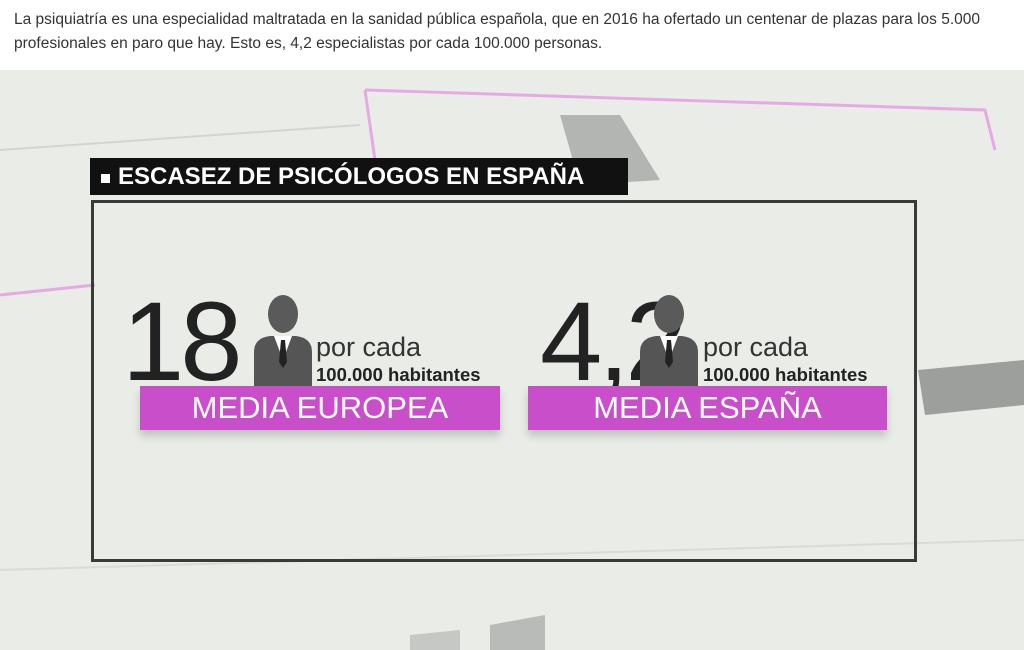 This screenshot has width=1024, height=650. What do you see at coordinates (320, 408) in the screenshot?
I see `label-banner: MEDIA EUROPEA` at bounding box center [320, 408].